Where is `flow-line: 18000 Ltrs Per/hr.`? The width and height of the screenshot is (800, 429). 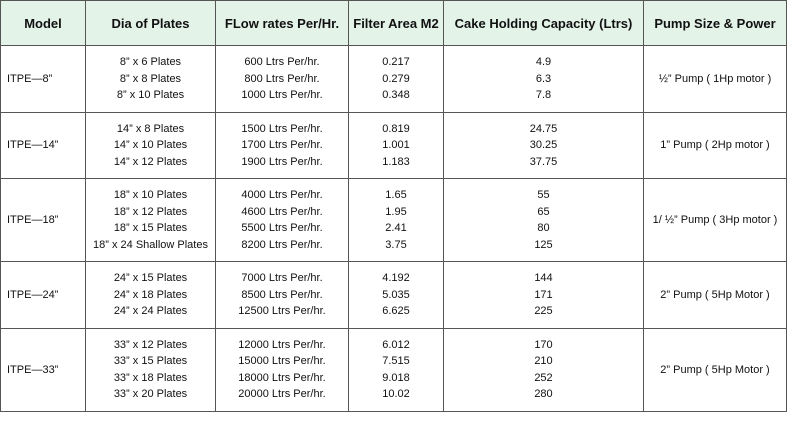
flow-line: 18000 Ltrs Per/hr. is located at coordinates (282, 377).